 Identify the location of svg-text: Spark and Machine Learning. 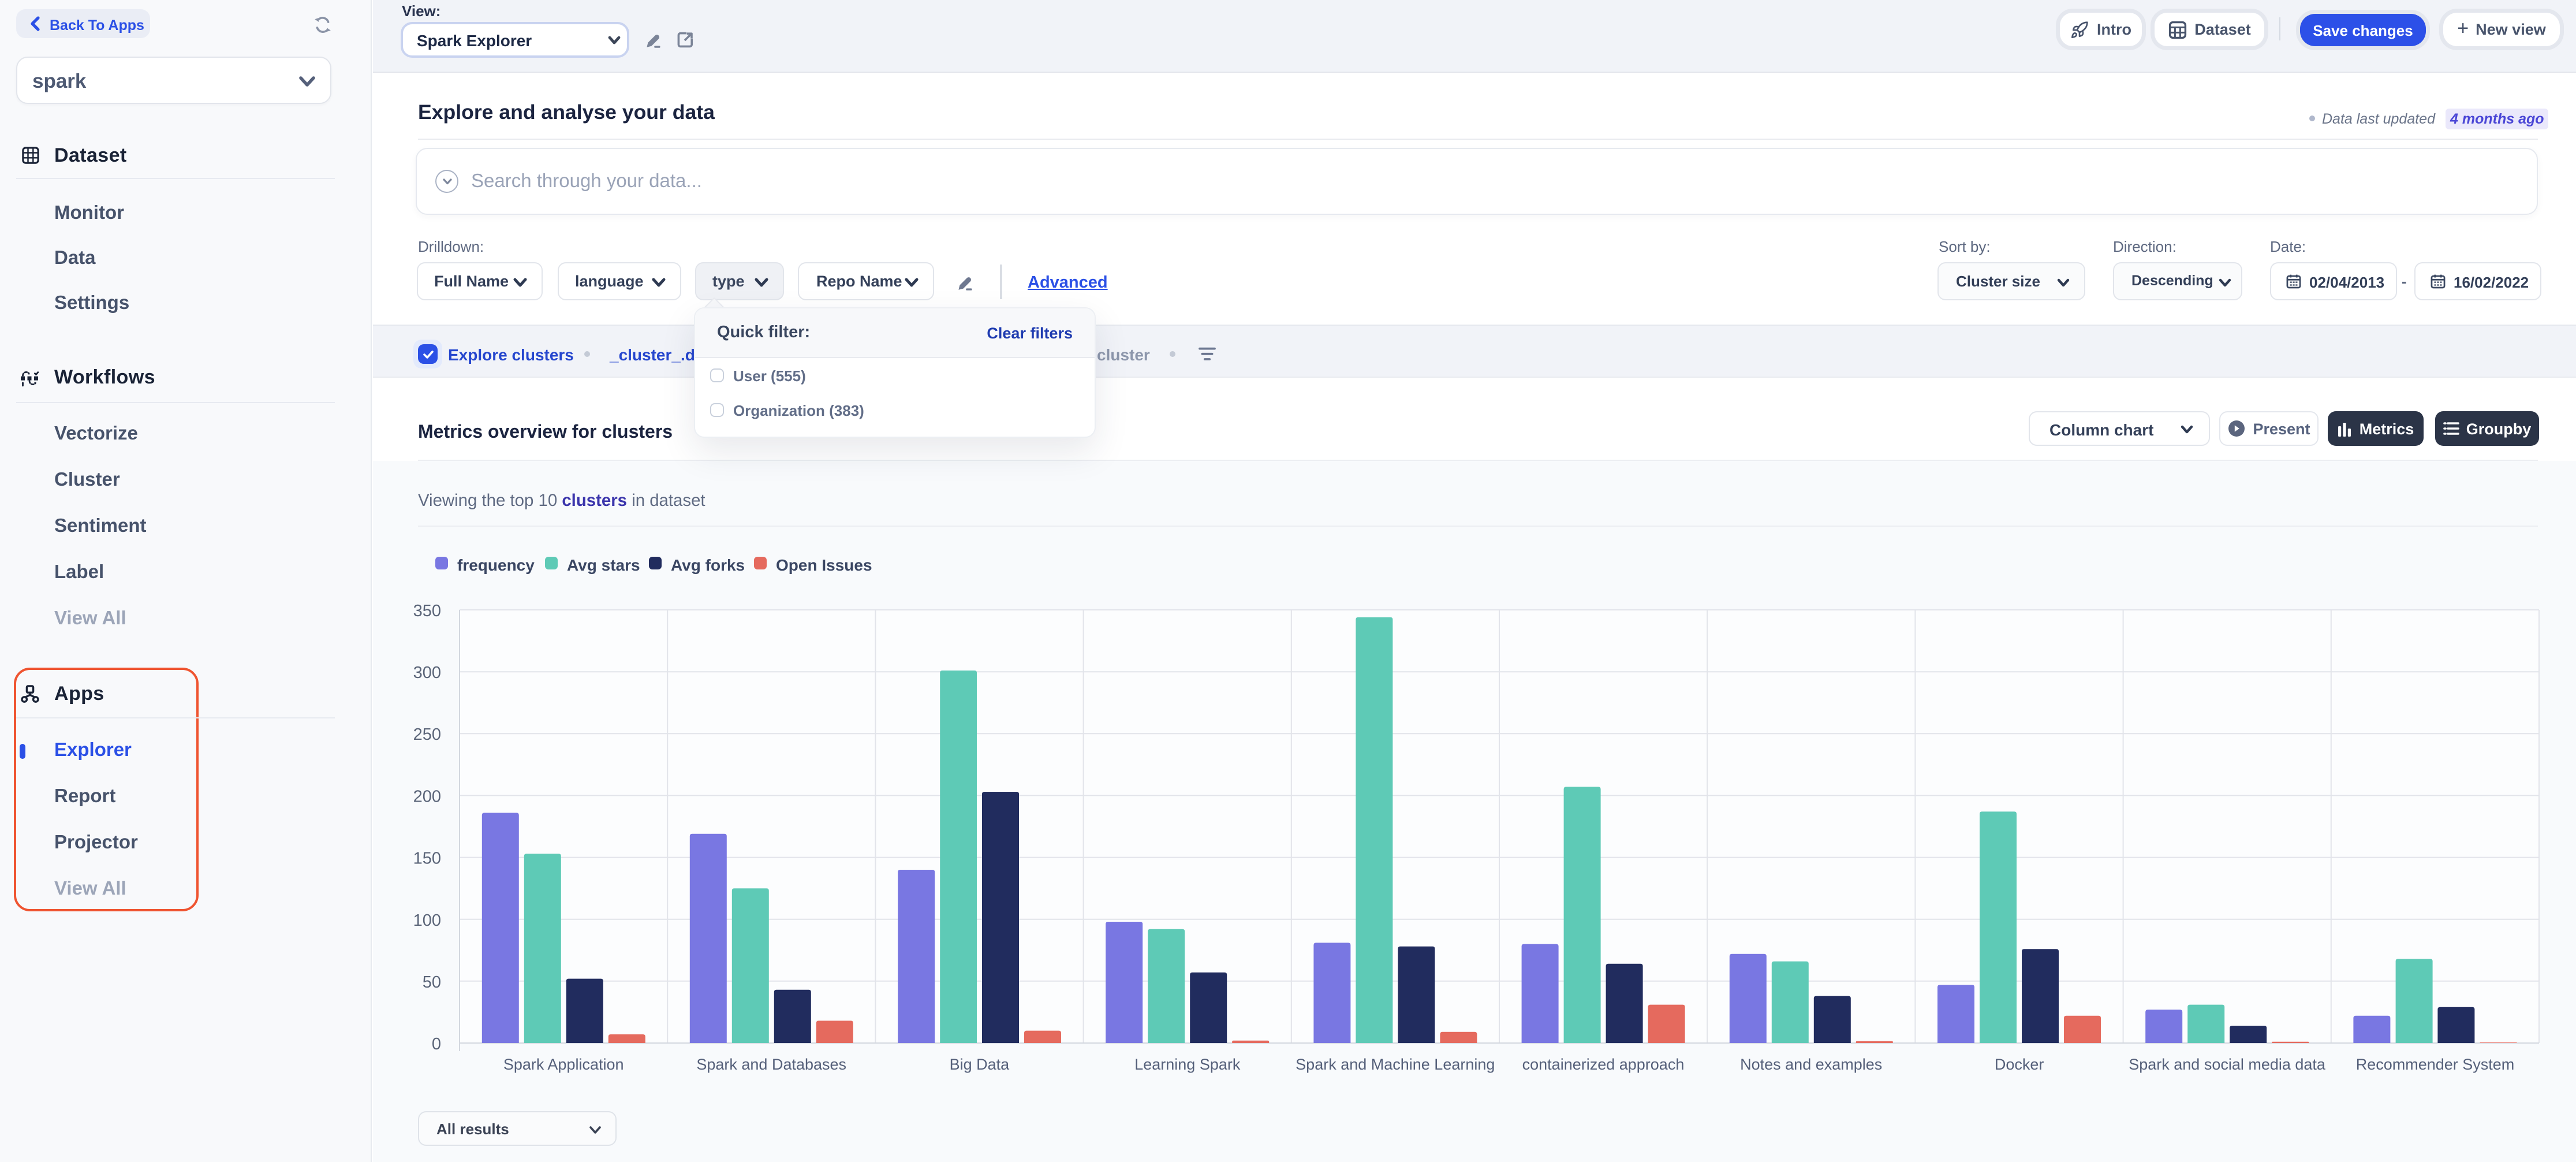
(1395, 1064).